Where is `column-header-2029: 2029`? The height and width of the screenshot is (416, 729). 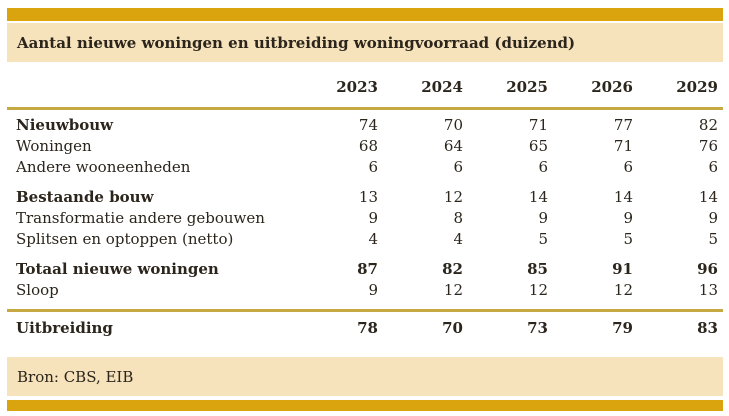 column-header-2029: 2029 is located at coordinates (680, 86).